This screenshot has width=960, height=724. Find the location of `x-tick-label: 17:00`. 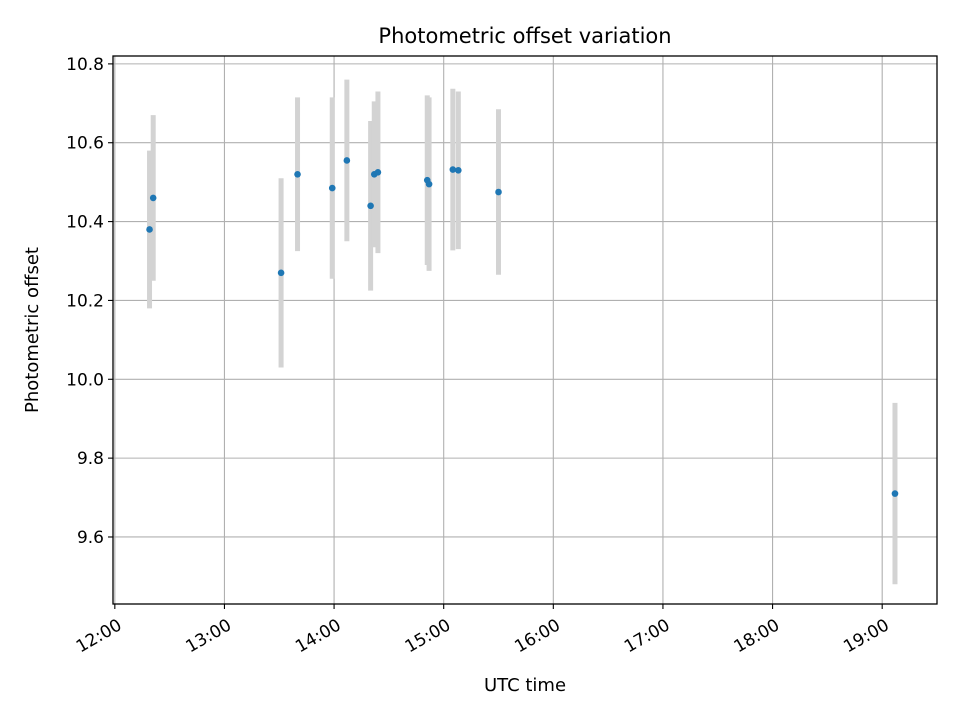

x-tick-label: 17:00 is located at coordinates (647, 636).